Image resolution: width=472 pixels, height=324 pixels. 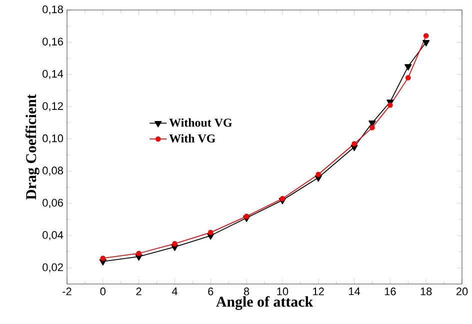 I want to click on y-tick-label: 0,14, so click(x=53, y=74).